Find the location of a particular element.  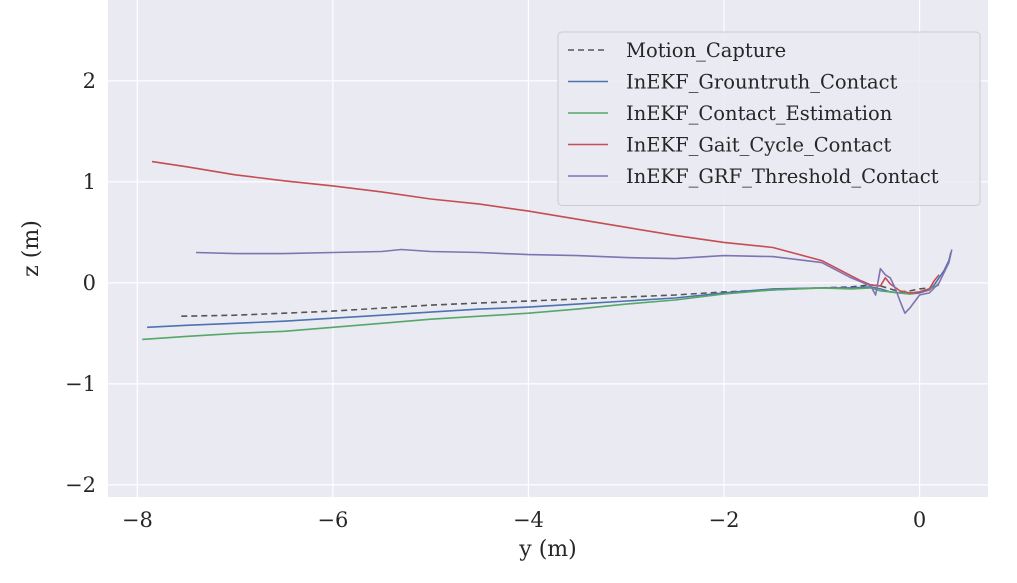

x-tick-label: −8 is located at coordinates (137, 520).